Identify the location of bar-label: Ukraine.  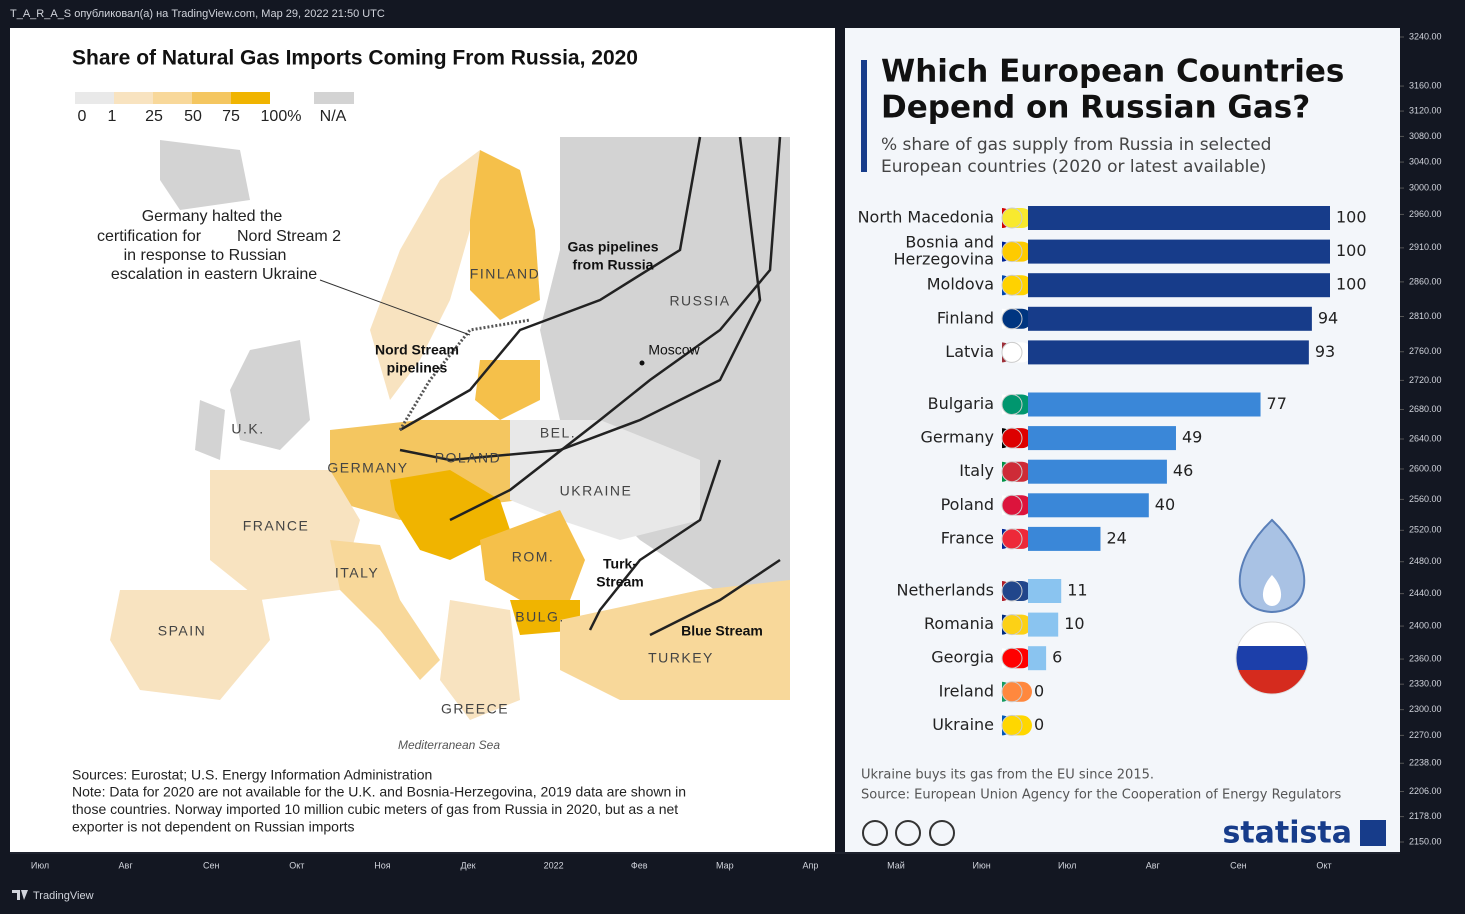
(963, 724).